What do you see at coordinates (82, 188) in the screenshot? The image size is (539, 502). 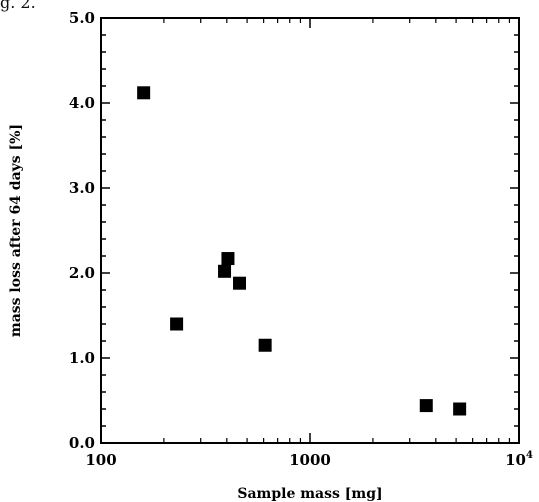 I see `y-tick-label: 3.0` at bounding box center [82, 188].